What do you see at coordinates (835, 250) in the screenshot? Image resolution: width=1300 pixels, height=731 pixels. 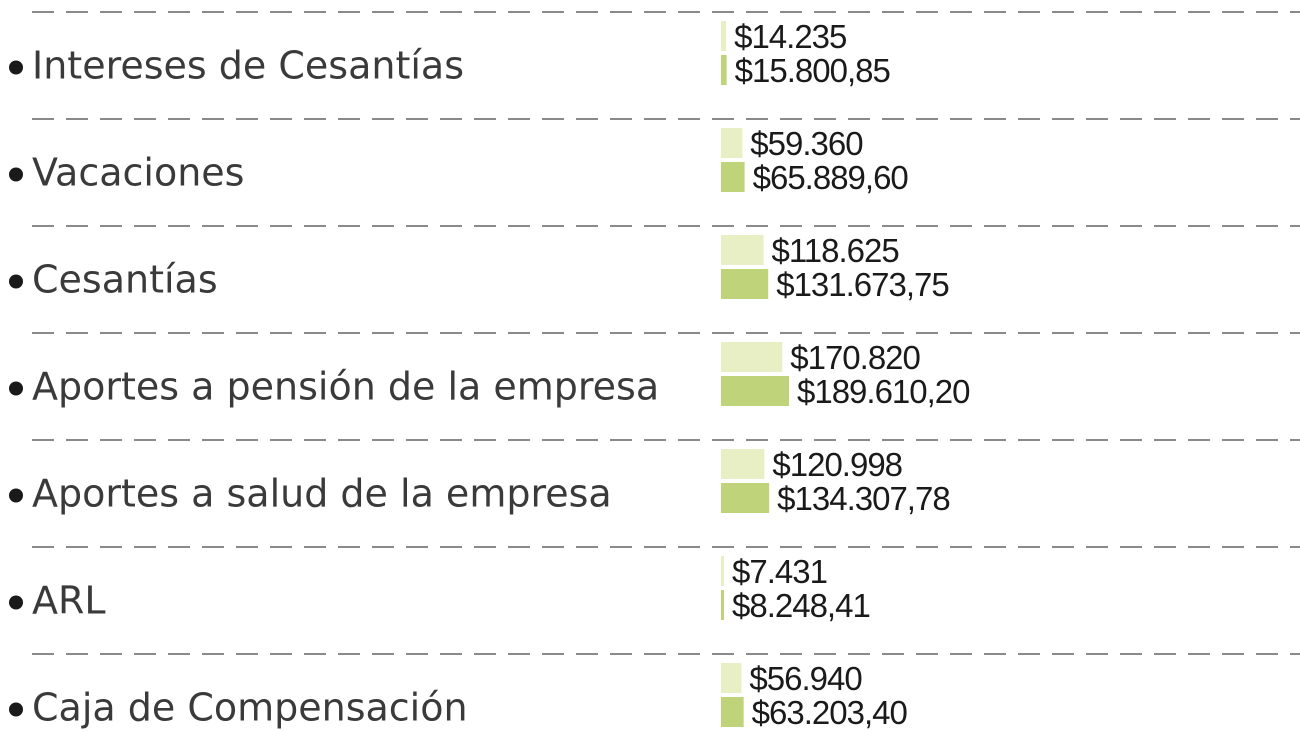 I see `value-label: $118.625` at bounding box center [835, 250].